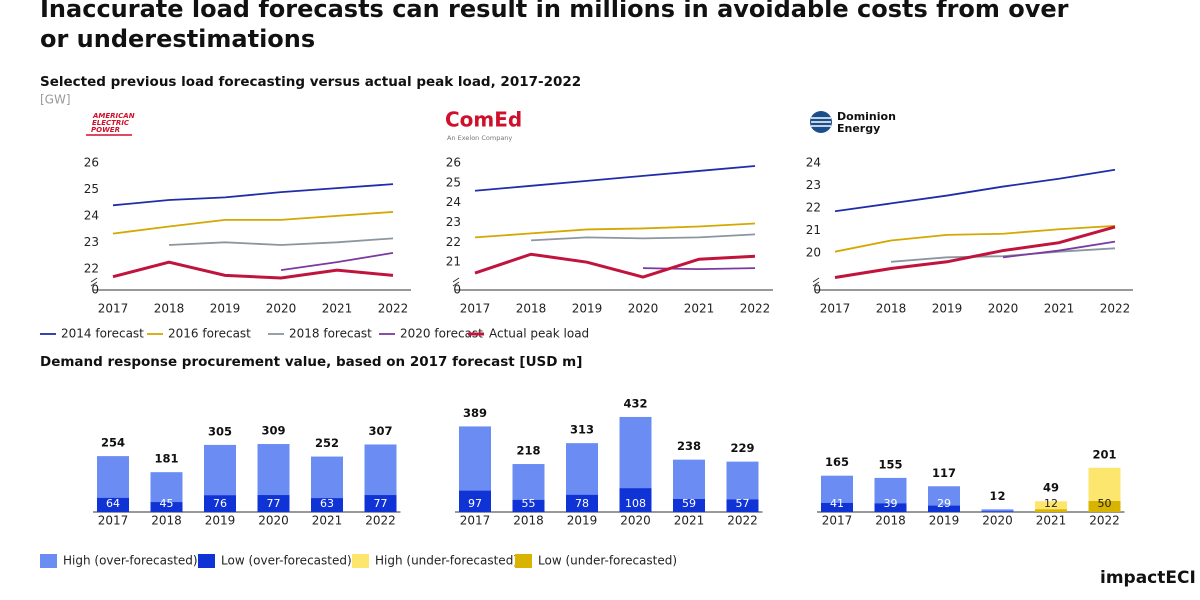 The height and width of the screenshot is (600, 1200). Describe the element at coordinates (380, 431) in the screenshot. I see `bar-value-label: 307` at that location.